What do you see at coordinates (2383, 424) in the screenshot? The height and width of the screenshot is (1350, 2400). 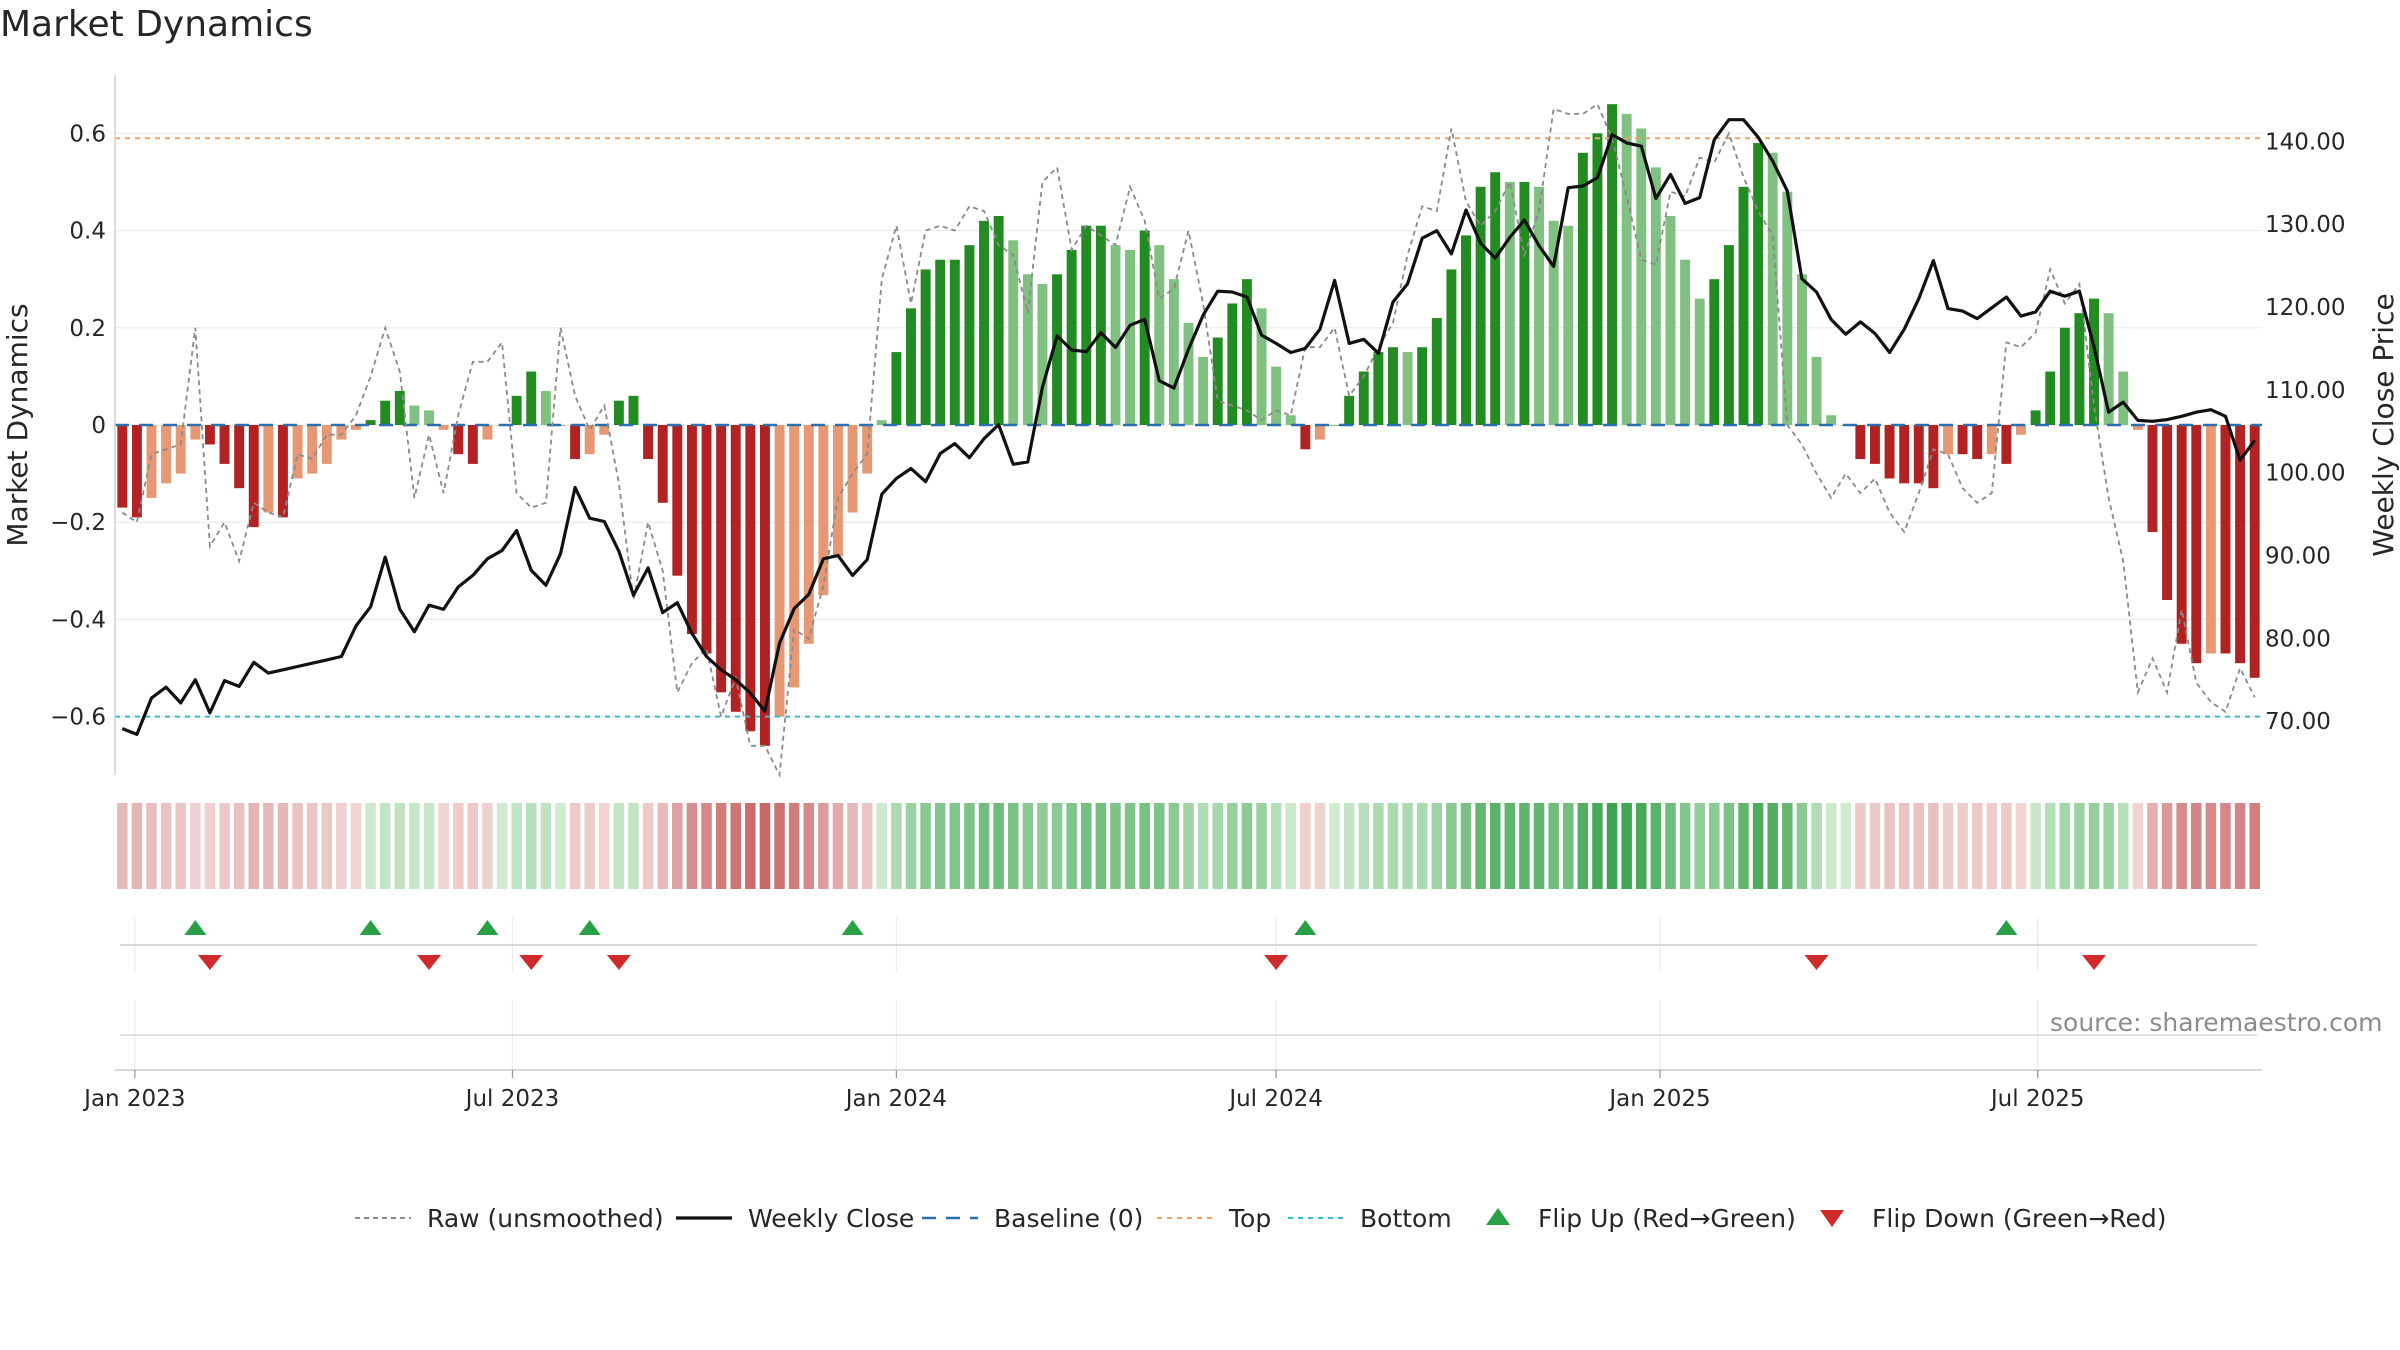 I see `y-right-axis-label: Weekly Close Price` at bounding box center [2383, 424].